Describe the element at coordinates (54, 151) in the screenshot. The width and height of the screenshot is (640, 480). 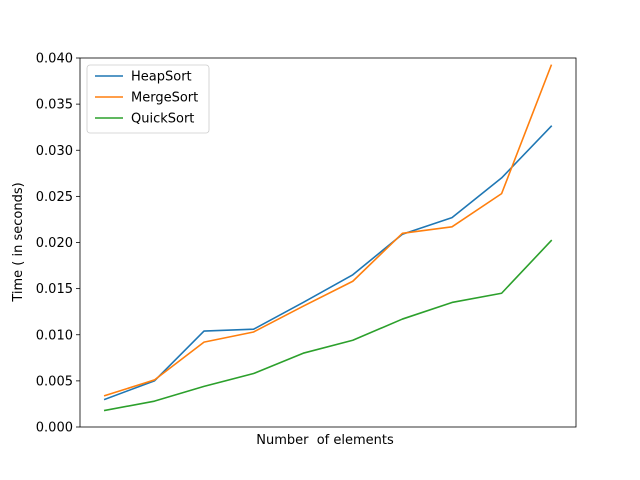
I see `y-tick-label: 0.030` at that location.